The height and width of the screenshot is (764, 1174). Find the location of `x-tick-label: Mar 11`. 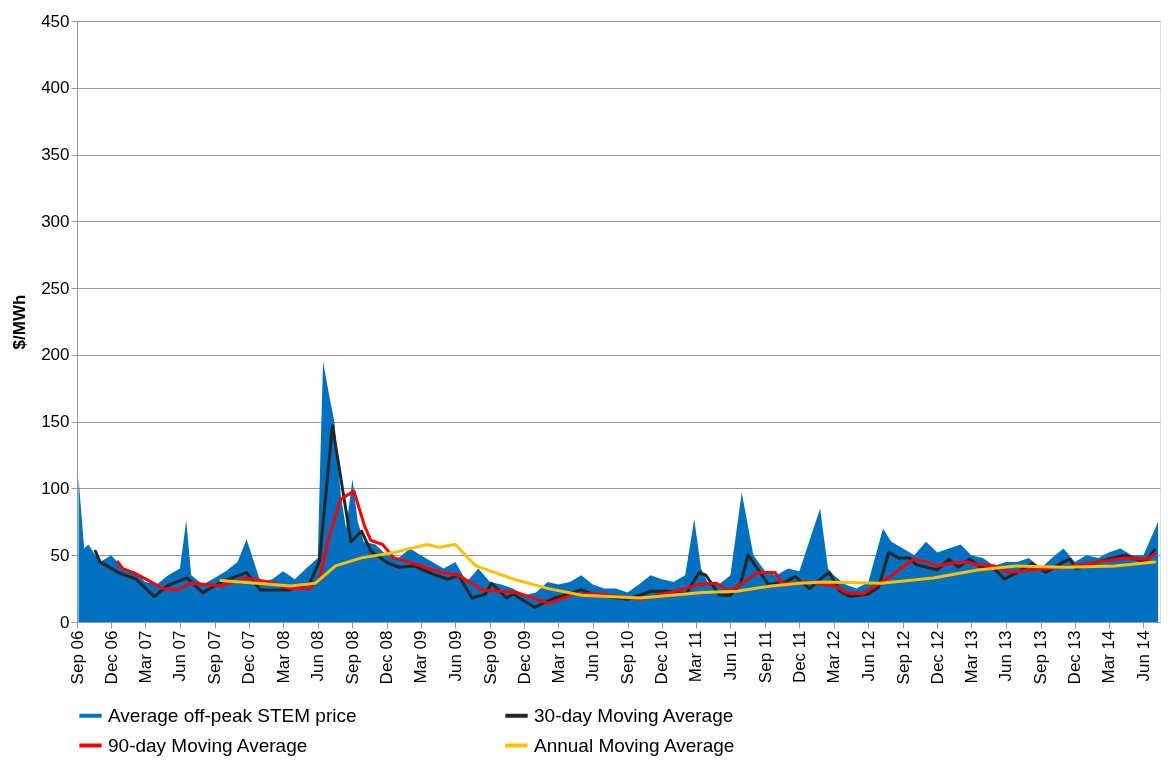

x-tick-label: Mar 11 is located at coordinates (696, 656).